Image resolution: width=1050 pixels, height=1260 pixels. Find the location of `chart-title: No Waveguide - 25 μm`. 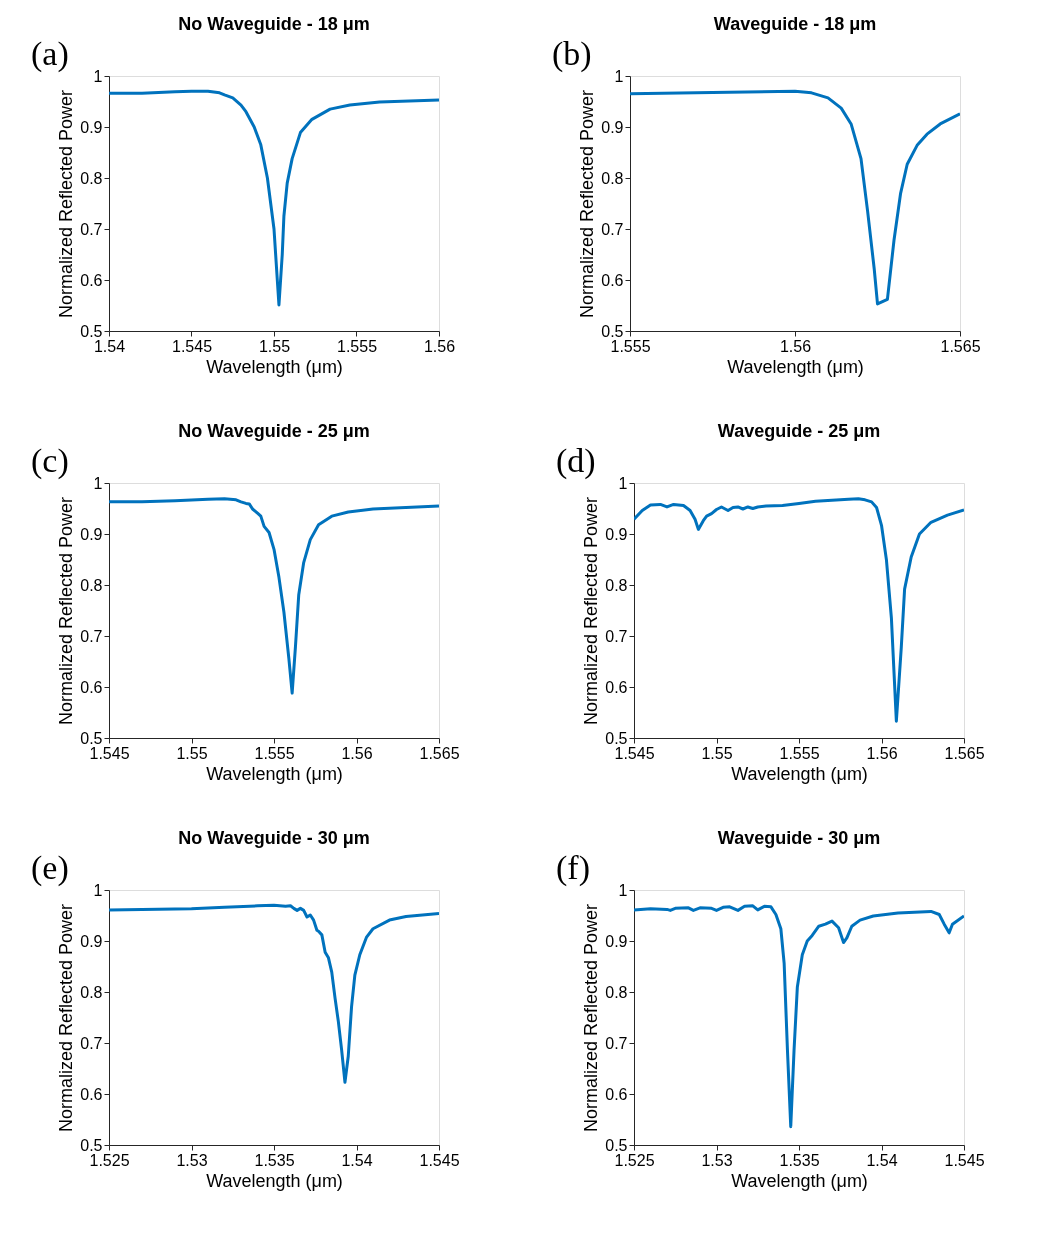

chart-title: No Waveguide - 25 μm is located at coordinates (274, 431).